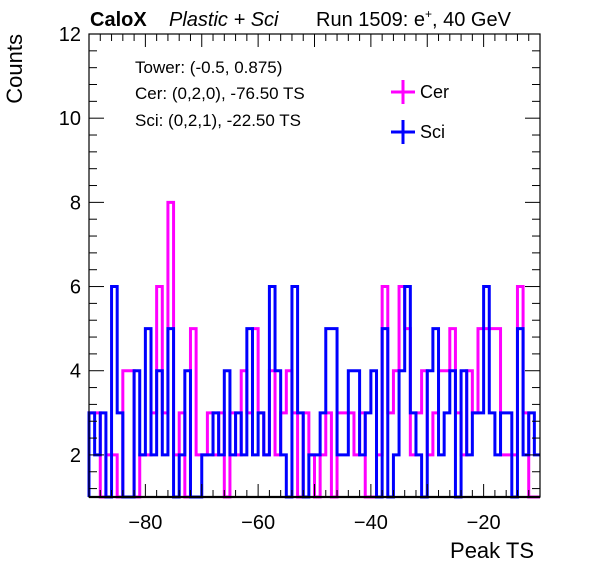 This screenshot has height=572, width=596. I want to click on legend-item-cer: Cer, so click(420, 92).